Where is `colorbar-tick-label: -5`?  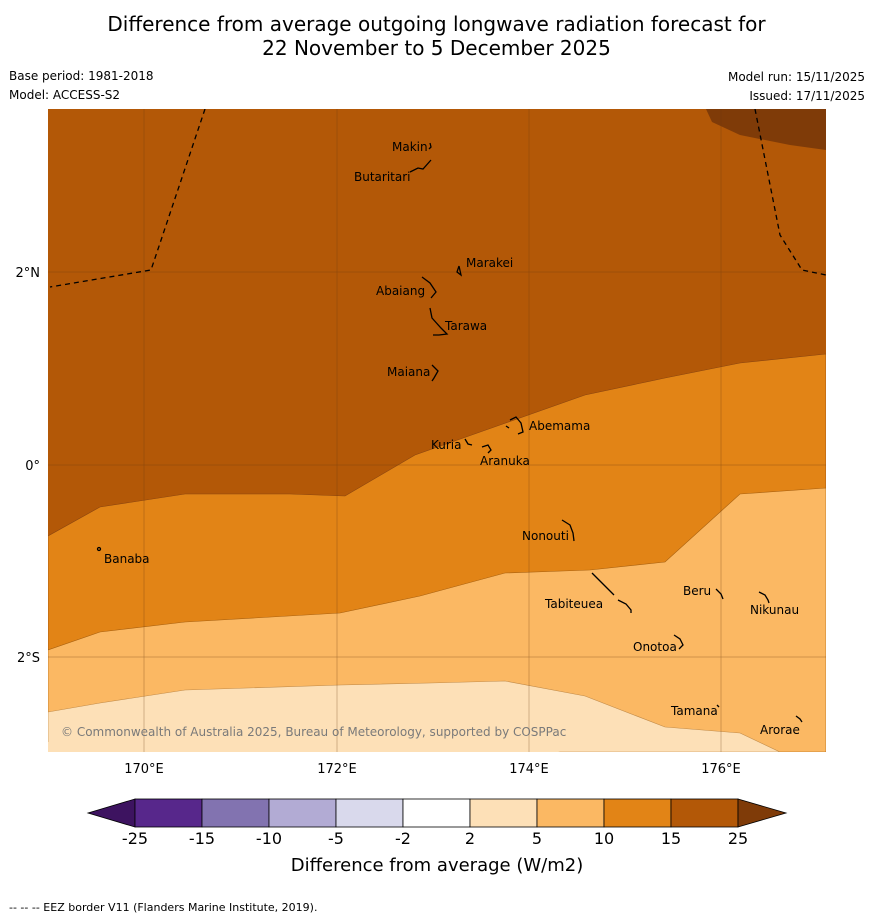
colorbar-tick-label: -5 is located at coordinates (336, 838).